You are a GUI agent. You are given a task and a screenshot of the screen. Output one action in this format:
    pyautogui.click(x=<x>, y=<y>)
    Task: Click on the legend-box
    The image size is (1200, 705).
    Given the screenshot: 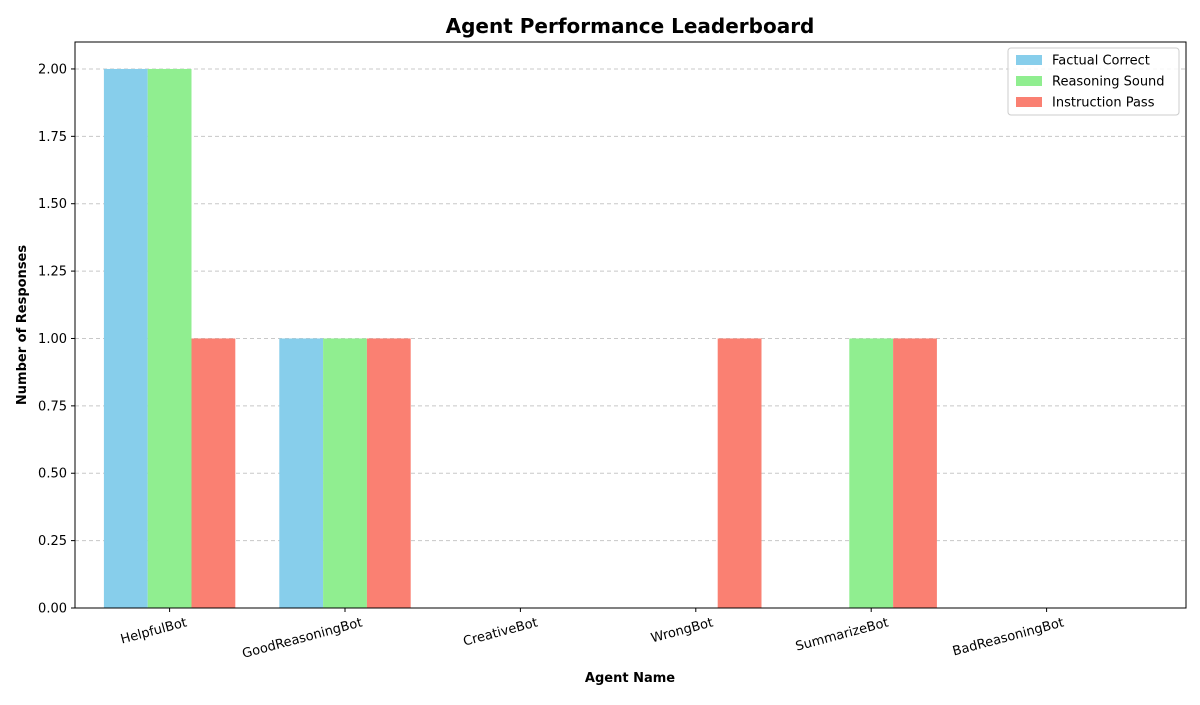 What is the action you would take?
    pyautogui.click(x=1093, y=81)
    